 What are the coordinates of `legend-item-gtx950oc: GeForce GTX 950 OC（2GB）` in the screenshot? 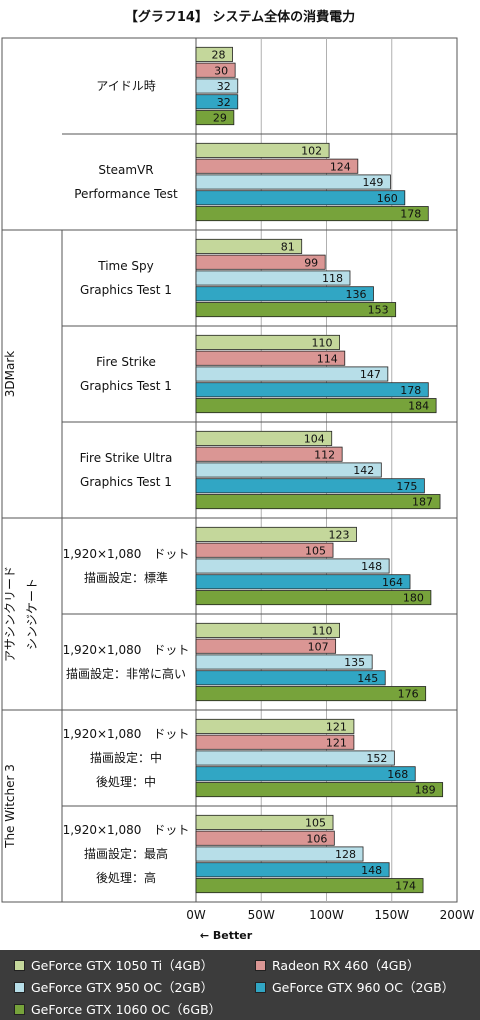 It's located at (113, 986).